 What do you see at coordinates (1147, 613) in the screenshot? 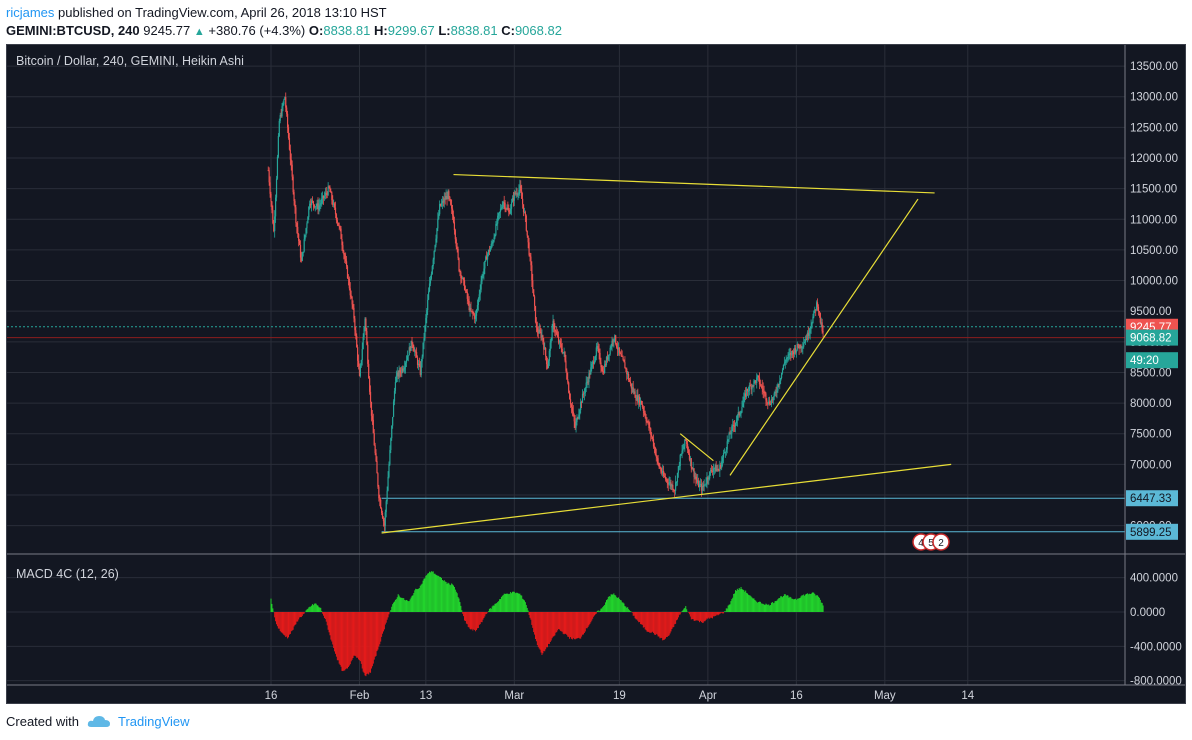
I see `macd-y-tick-label: 0.0000` at bounding box center [1147, 613].